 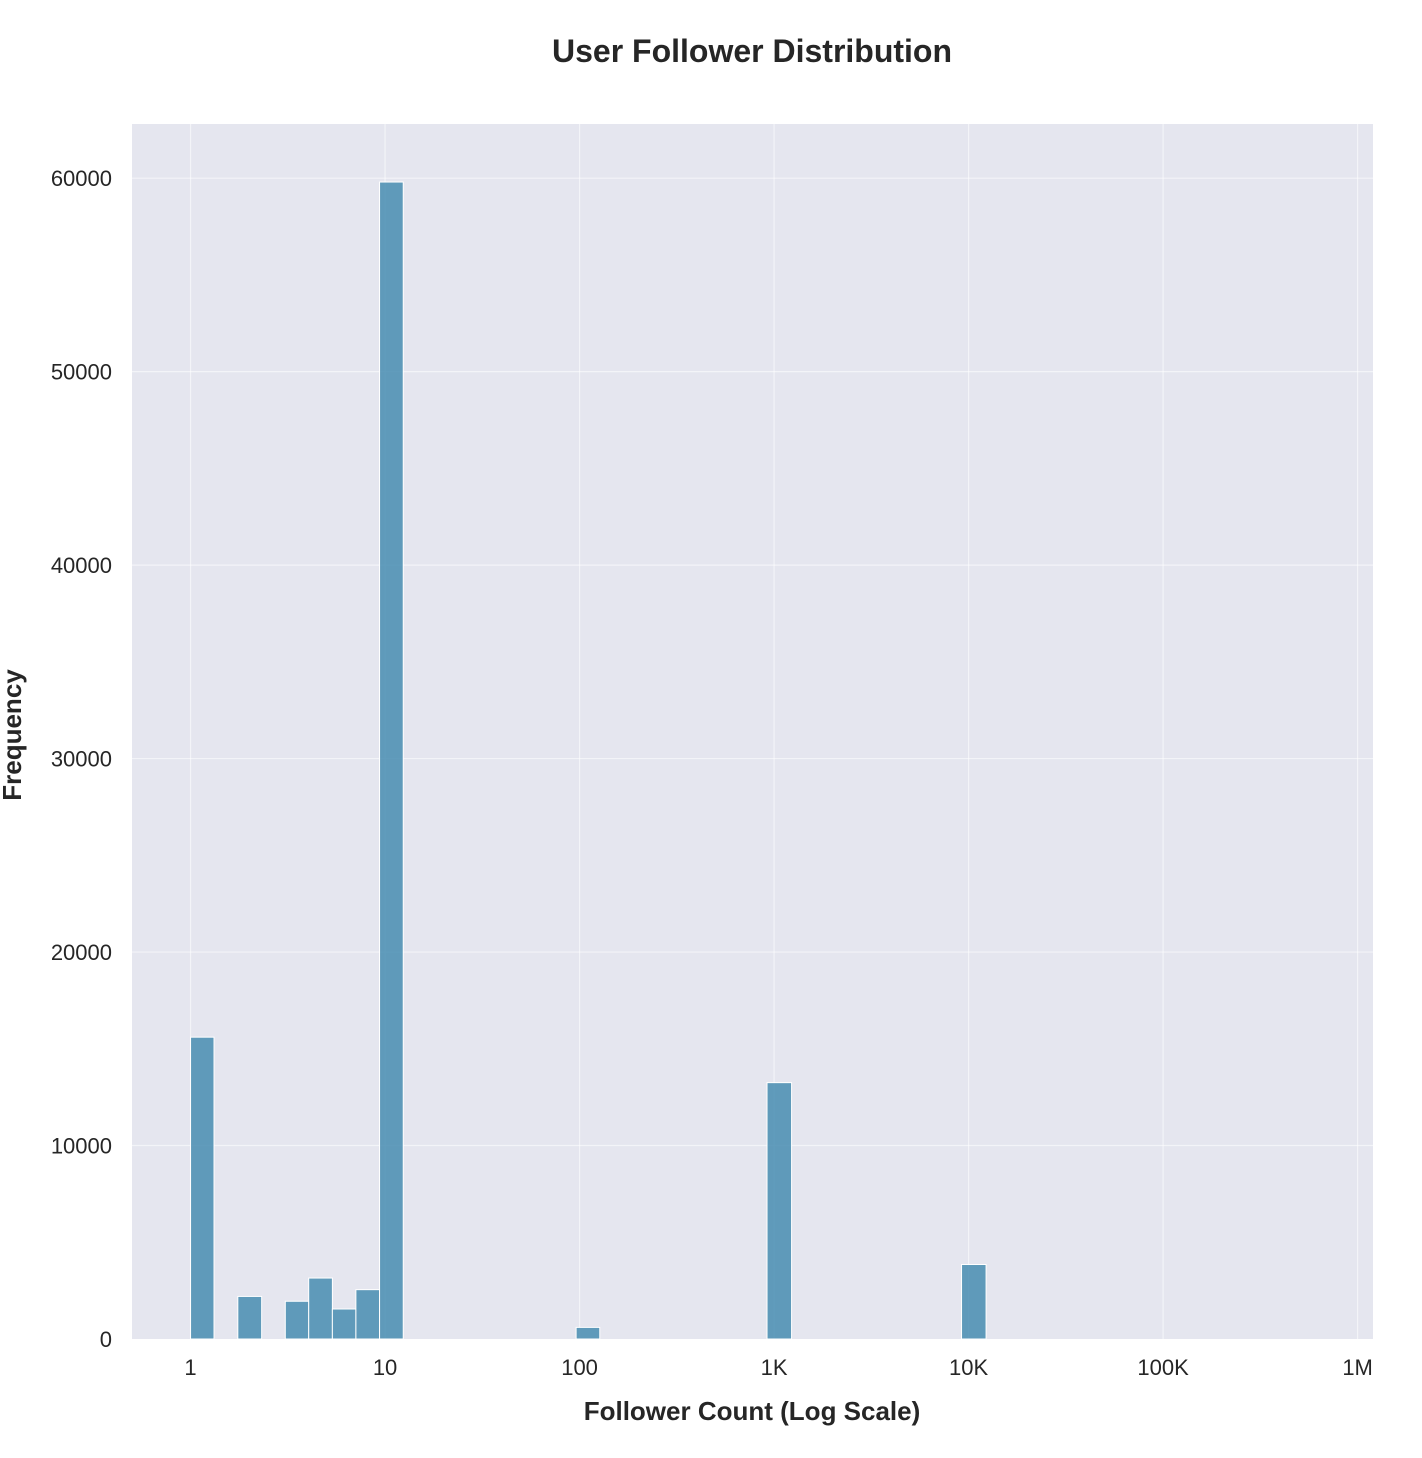 What do you see at coordinates (106, 1339) in the screenshot?
I see `y-tick-label: 0` at bounding box center [106, 1339].